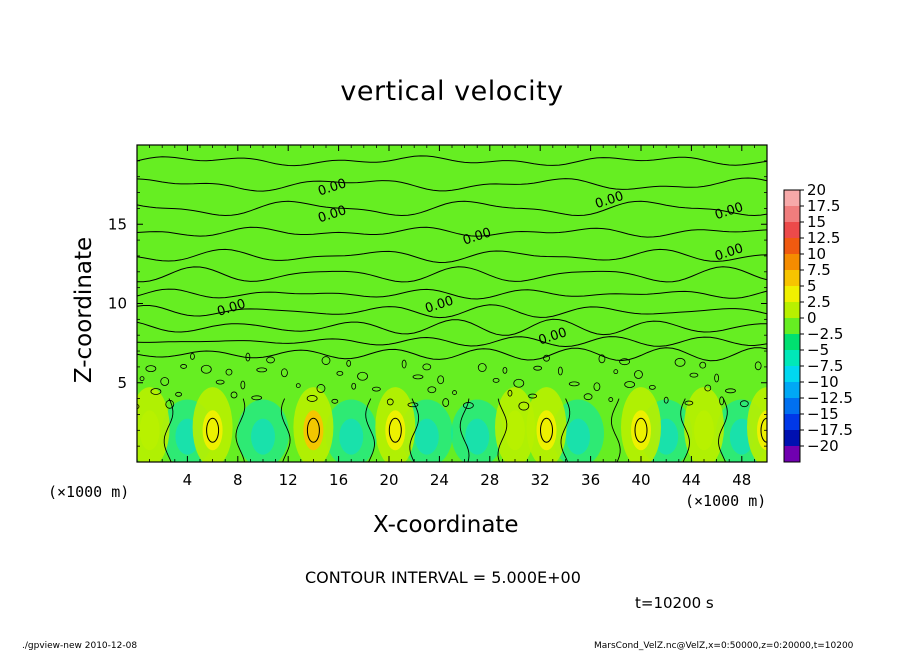 The width and height of the screenshot is (904, 654). What do you see at coordinates (816, 254) in the screenshot?
I see `colorbar-label: 10` at bounding box center [816, 254].